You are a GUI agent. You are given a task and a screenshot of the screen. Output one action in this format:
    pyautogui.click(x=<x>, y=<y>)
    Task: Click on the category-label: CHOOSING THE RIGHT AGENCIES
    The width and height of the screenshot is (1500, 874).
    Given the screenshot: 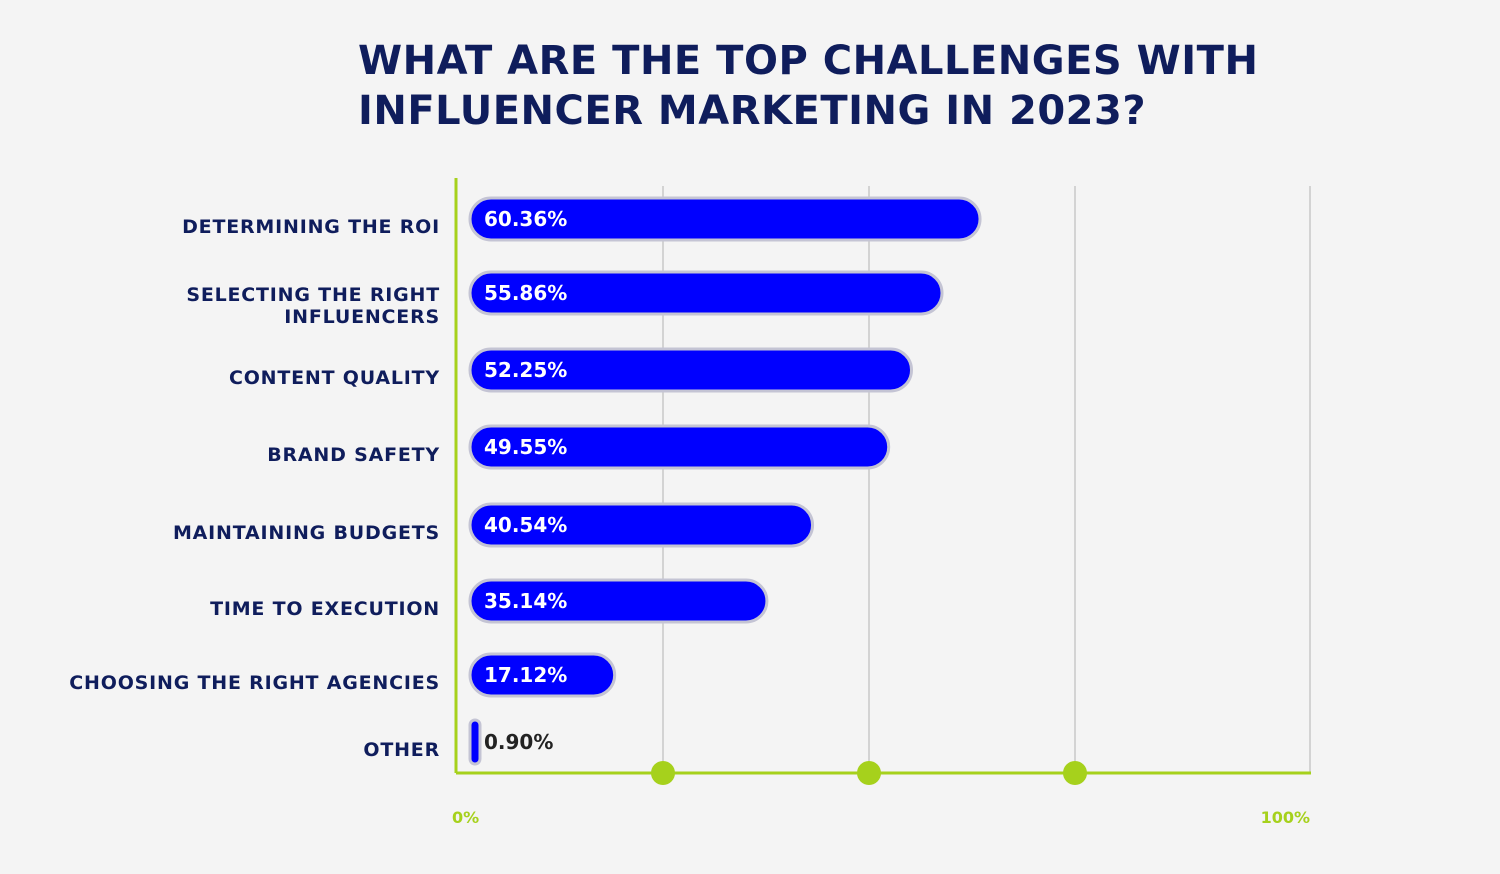 What is the action you would take?
    pyautogui.click(x=254, y=683)
    